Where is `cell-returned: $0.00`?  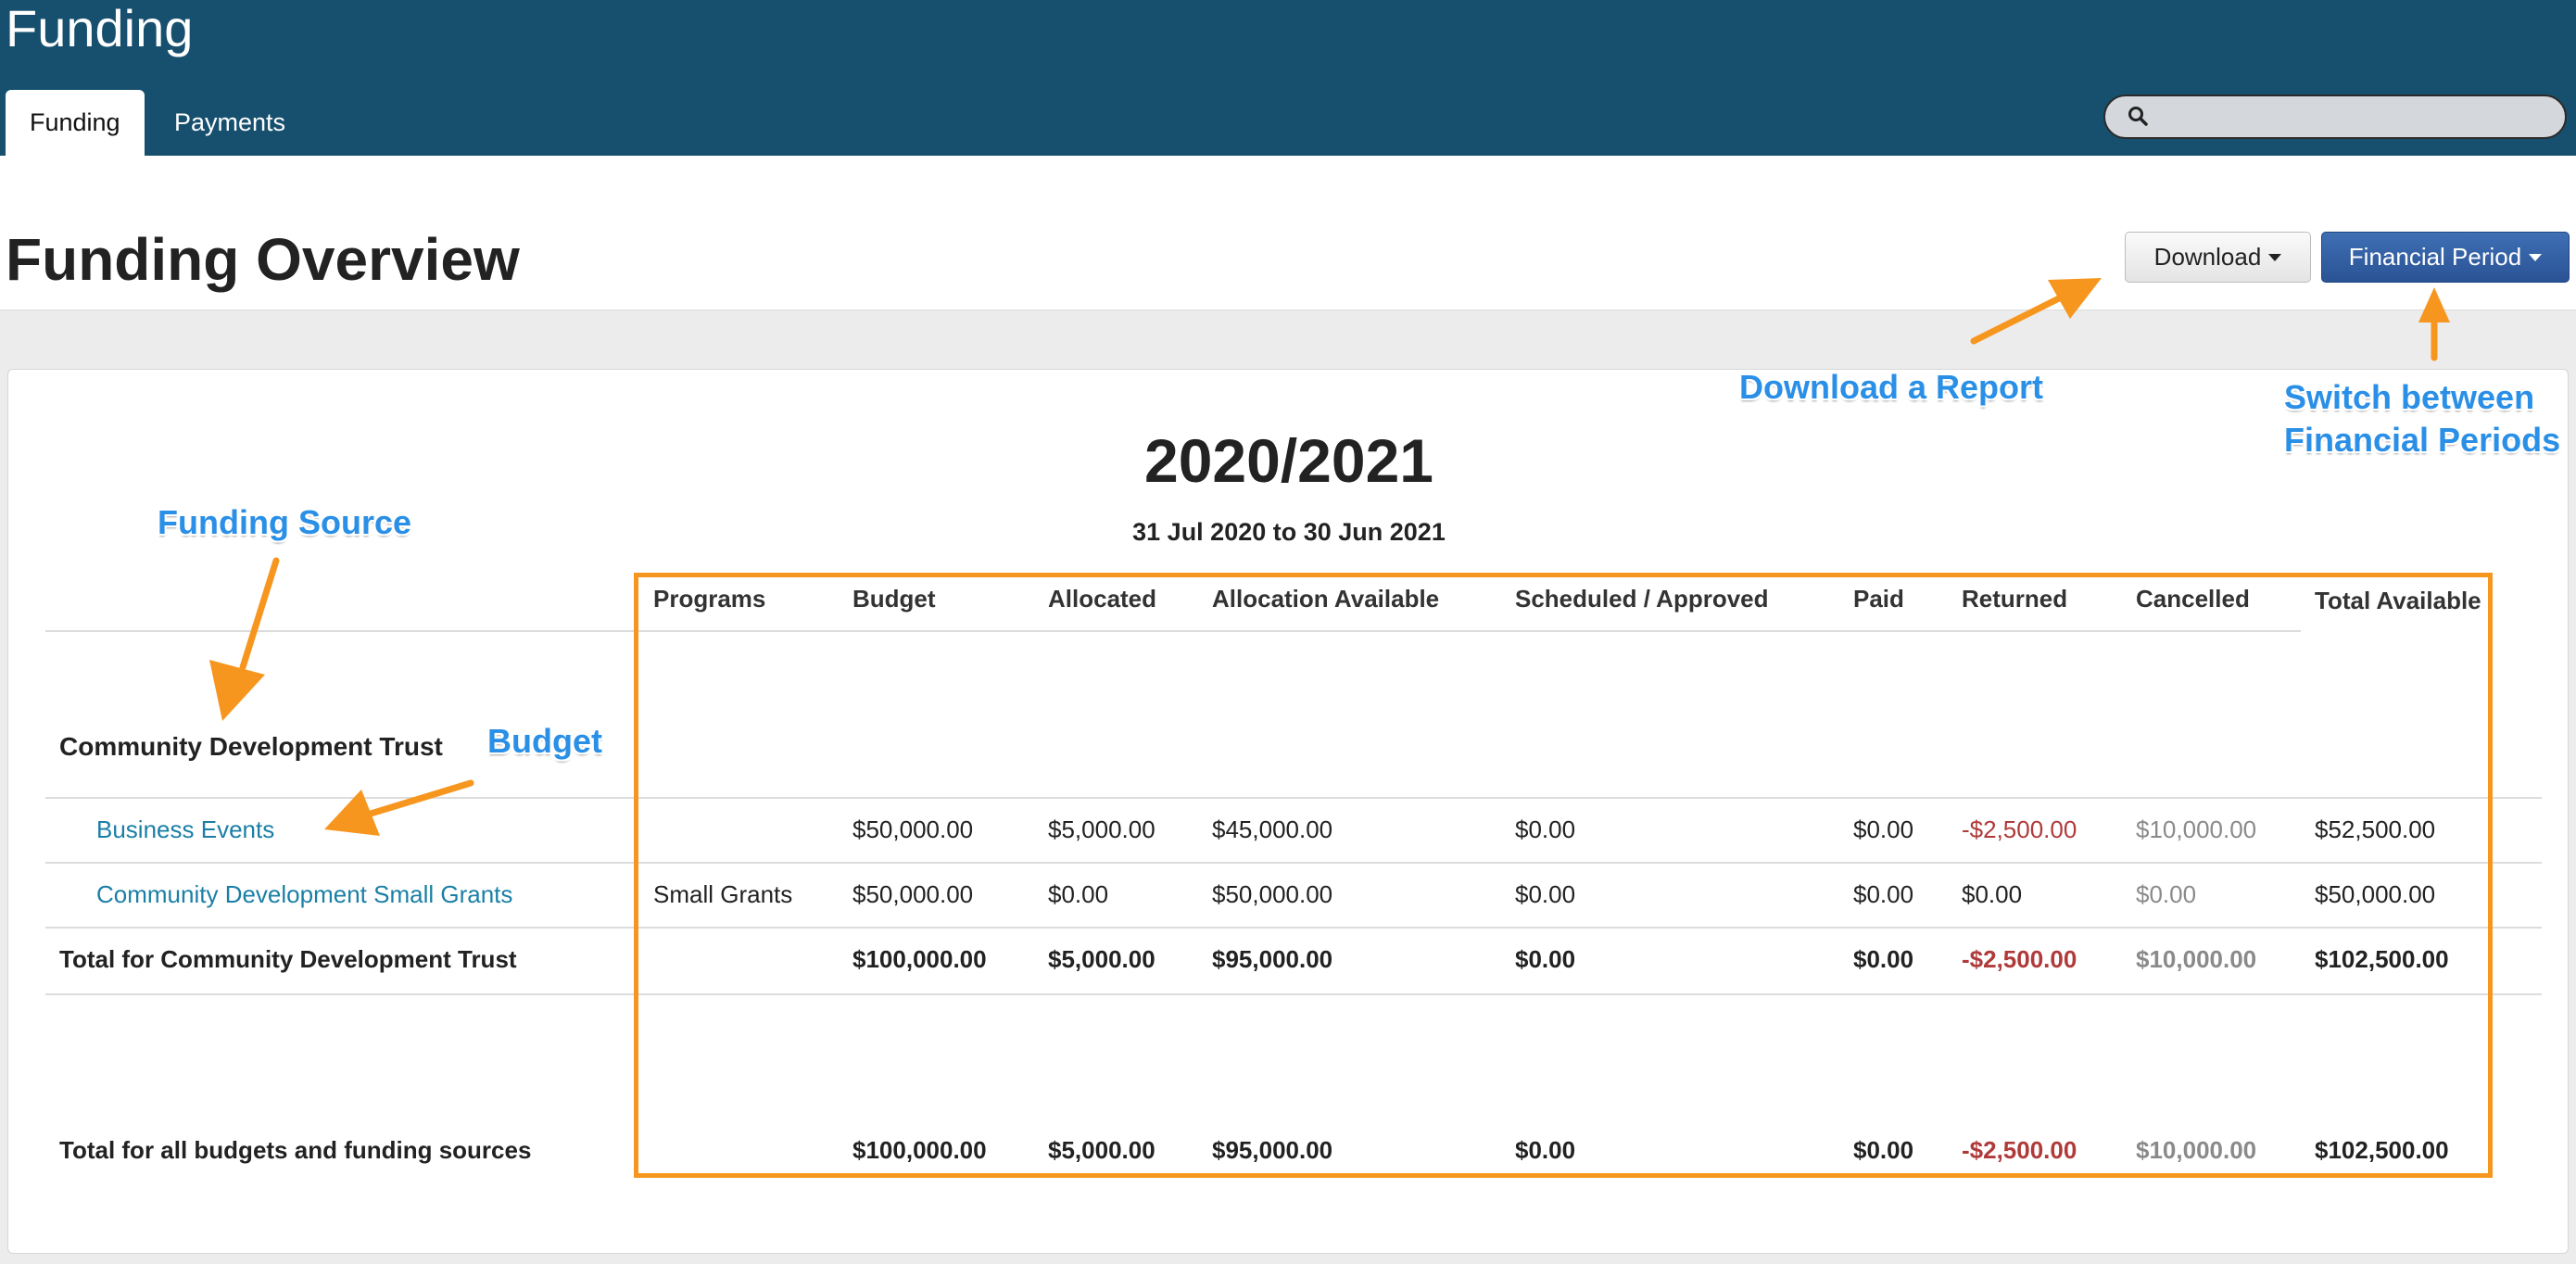 cell-returned: $0.00 is located at coordinates (1993, 894).